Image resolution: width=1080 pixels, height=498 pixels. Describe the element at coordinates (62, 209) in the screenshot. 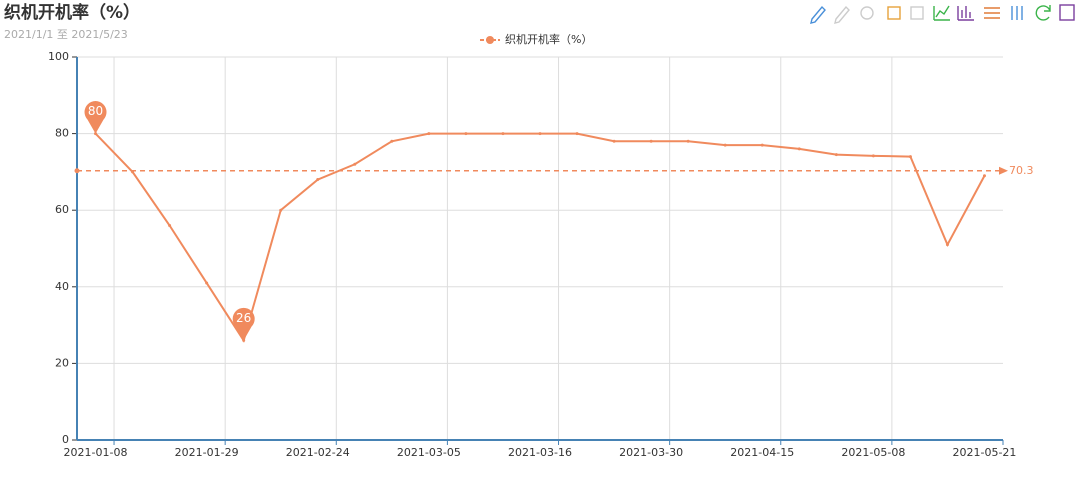

I see `y-tick-label: 60` at that location.